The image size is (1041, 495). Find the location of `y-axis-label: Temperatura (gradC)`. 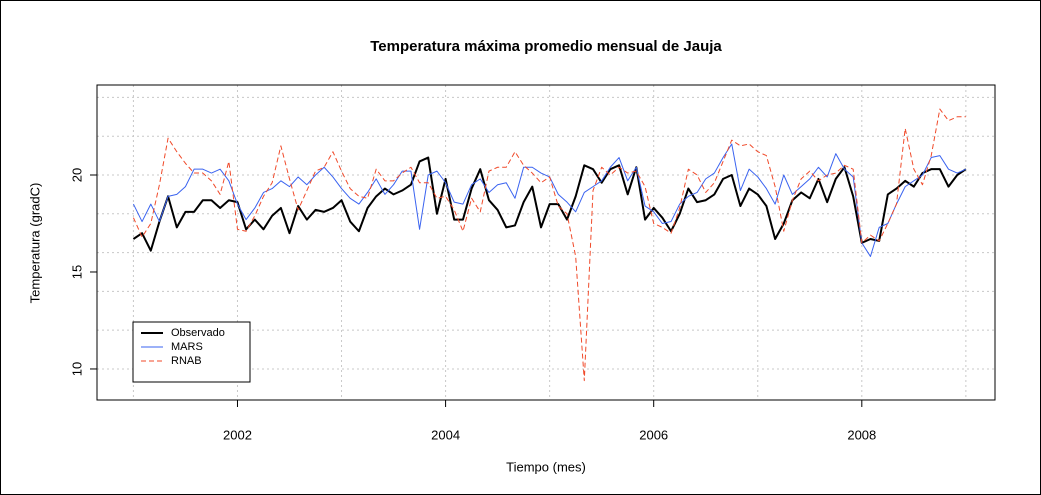

y-axis-label: Temperatura (gradC) is located at coordinates (34, 243).